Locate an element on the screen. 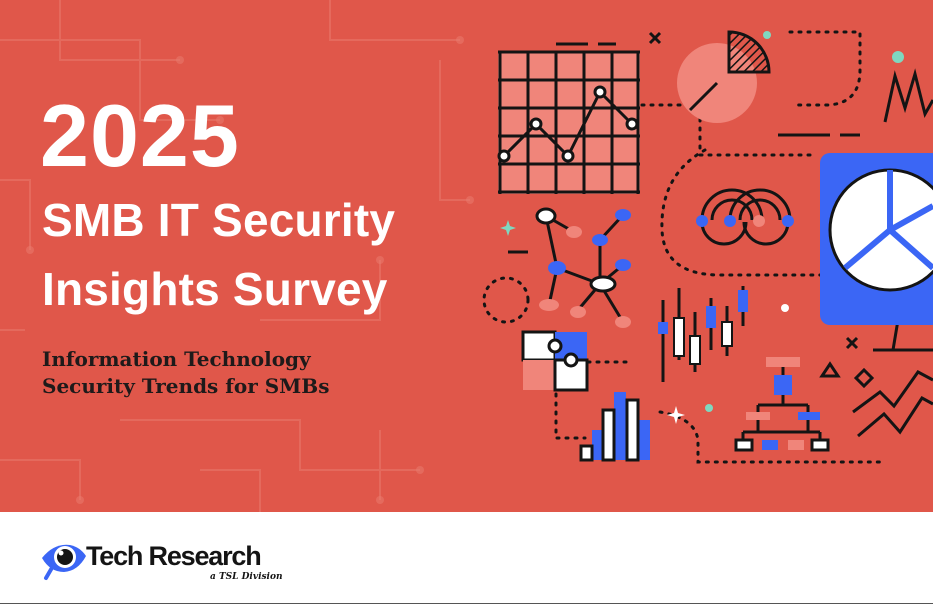 This screenshot has height=604, width=933. puzzle-pieces-icon is located at coordinates (555, 361).